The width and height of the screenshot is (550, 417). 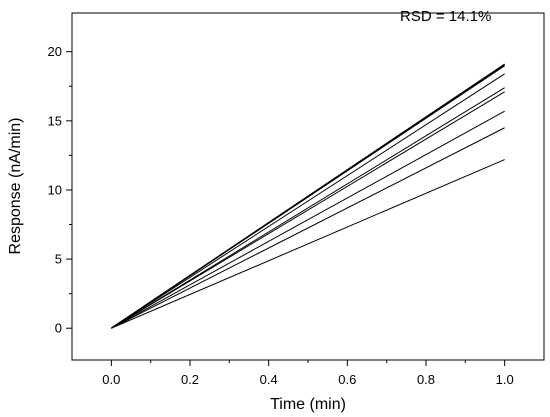 What do you see at coordinates (190, 379) in the screenshot?
I see `x-tick-label: 0.2` at bounding box center [190, 379].